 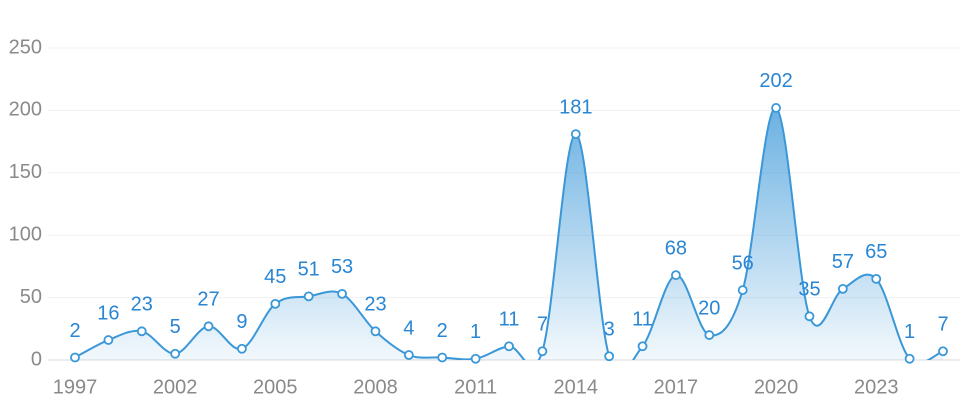 What do you see at coordinates (25, 110) in the screenshot?
I see `y-tick-label: 200` at bounding box center [25, 110].